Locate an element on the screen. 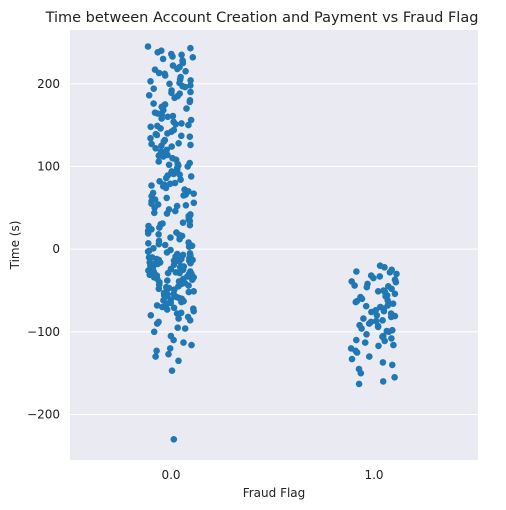 The image size is (506, 510). y-axis-label: Time (s) is located at coordinates (15, 246).